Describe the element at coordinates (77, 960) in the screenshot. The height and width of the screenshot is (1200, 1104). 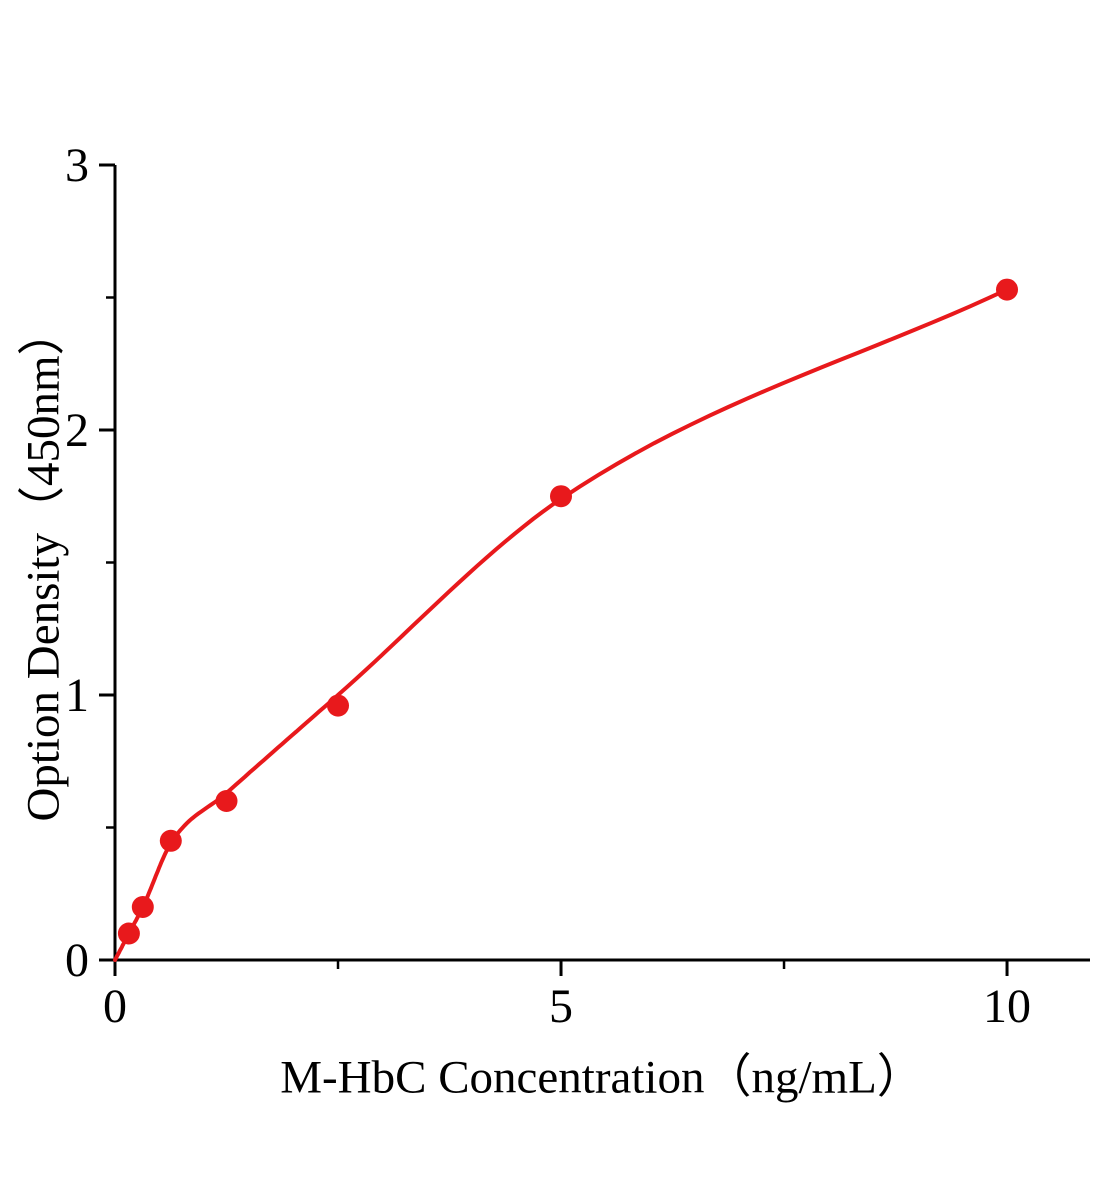
I see `y-tick-label: 0` at that location.